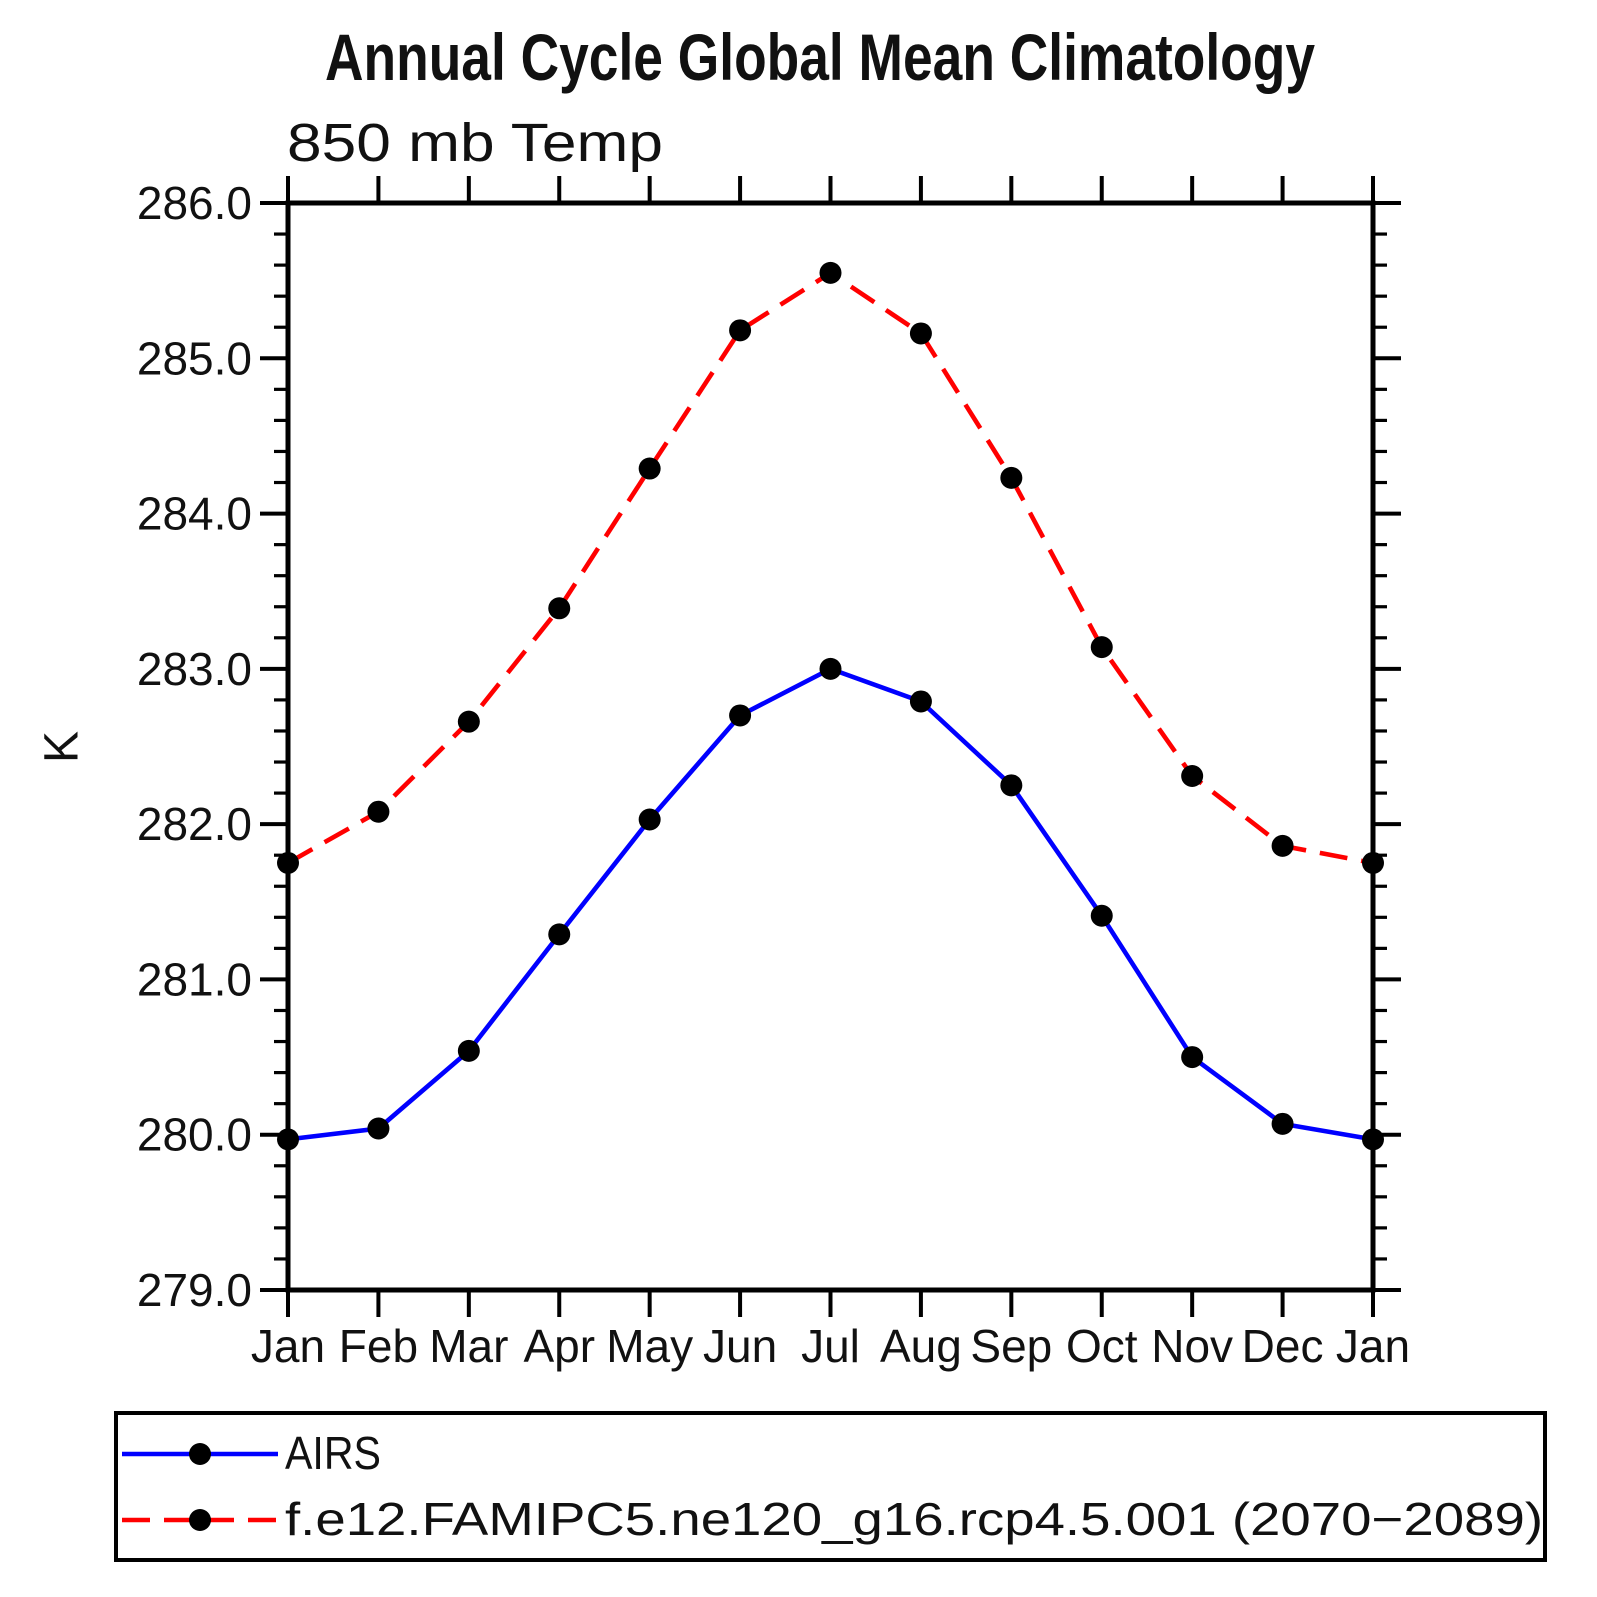  I want to click on chart-subtitle: 850 mb Temp, so click(475, 143).